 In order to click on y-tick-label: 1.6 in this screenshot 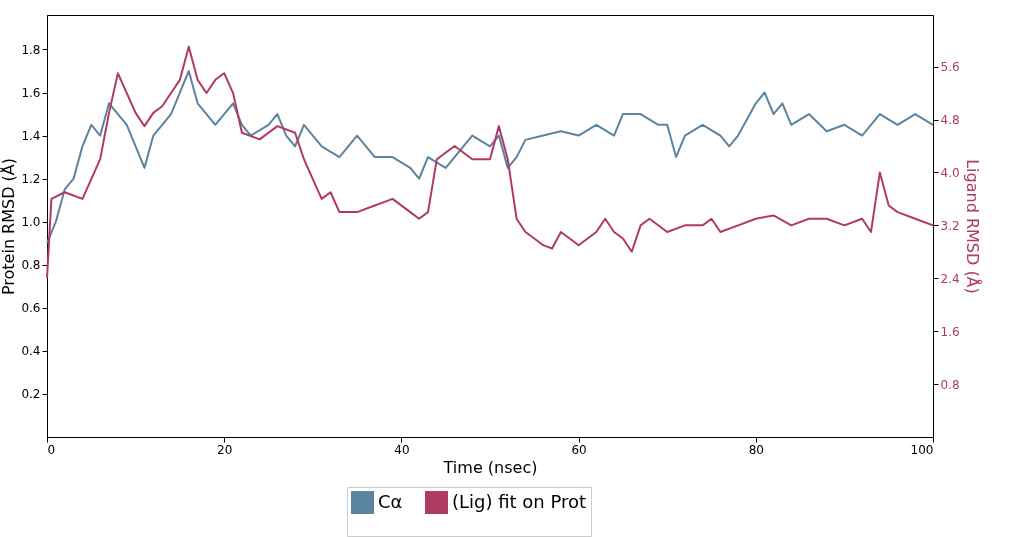, I will do `click(31, 93)`.